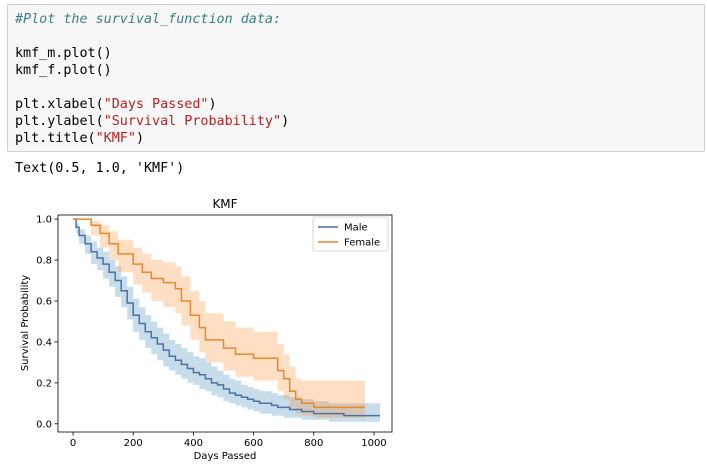 Image resolution: width=707 pixels, height=473 pixels. I want to click on cell-output-text: Text(0.5, 1.0, 'KMF'), so click(100, 168).